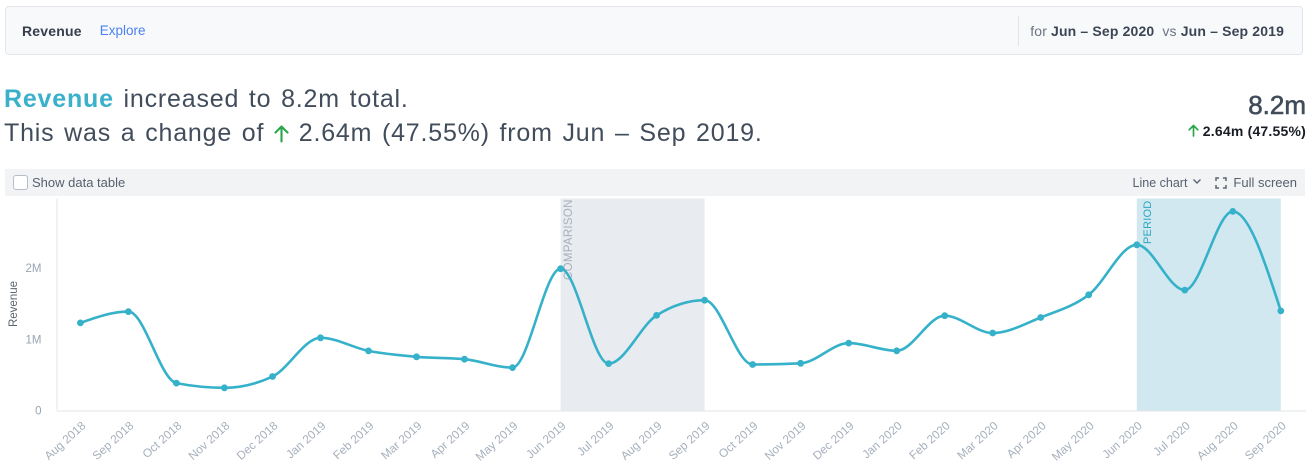 The image size is (1313, 470). Describe the element at coordinates (689, 441) in the screenshot. I see `svg-text: Sep 2019` at that location.